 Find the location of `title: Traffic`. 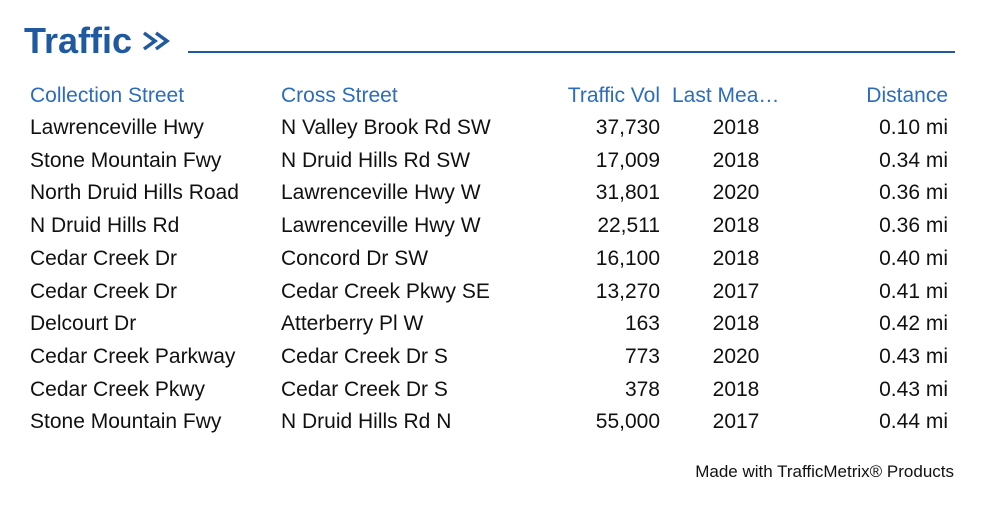

title: Traffic is located at coordinates (78, 40).